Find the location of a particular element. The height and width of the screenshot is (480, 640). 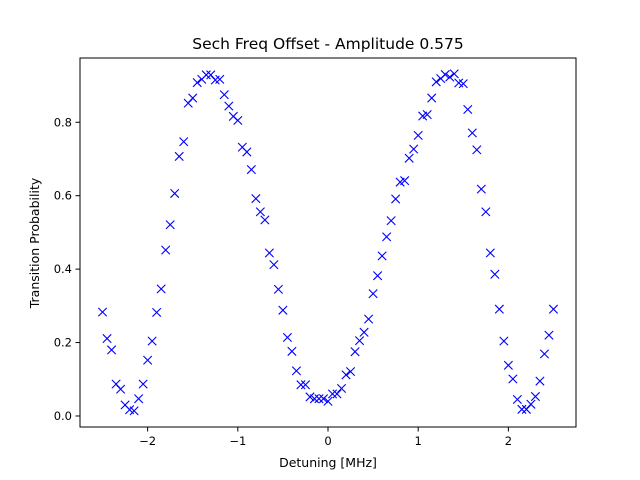

x-tick-label: −2 is located at coordinates (147, 441).